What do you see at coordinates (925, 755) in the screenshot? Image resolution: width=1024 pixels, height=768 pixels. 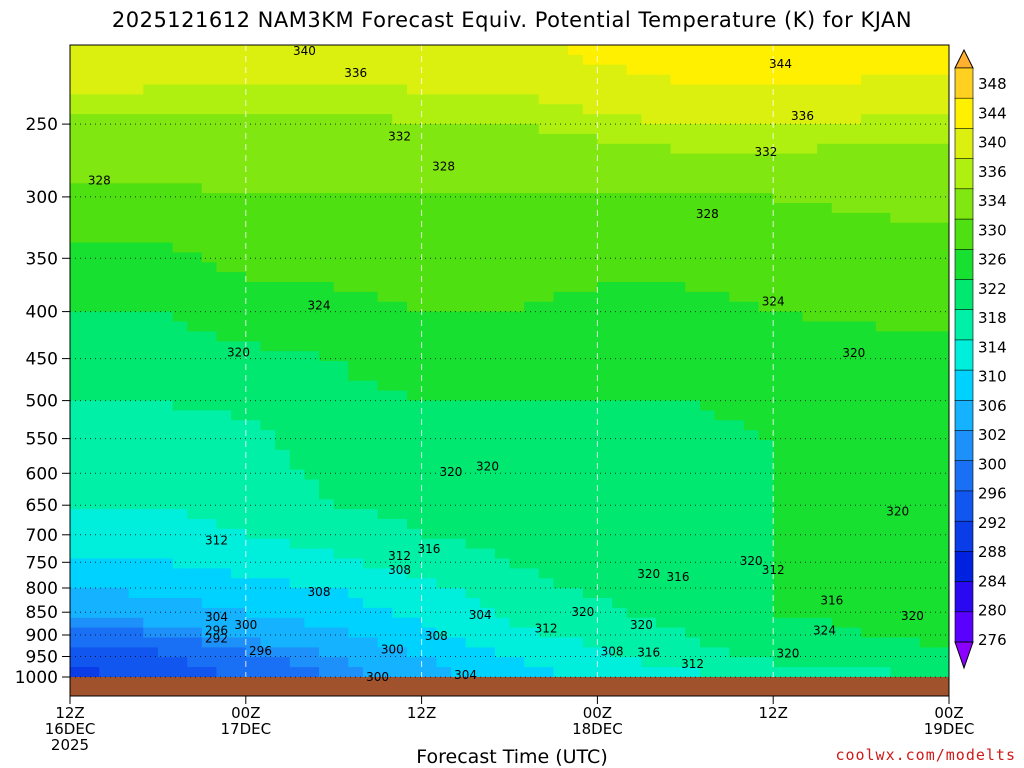 I see `credit-link: coolwx.com/modelts` at bounding box center [925, 755].